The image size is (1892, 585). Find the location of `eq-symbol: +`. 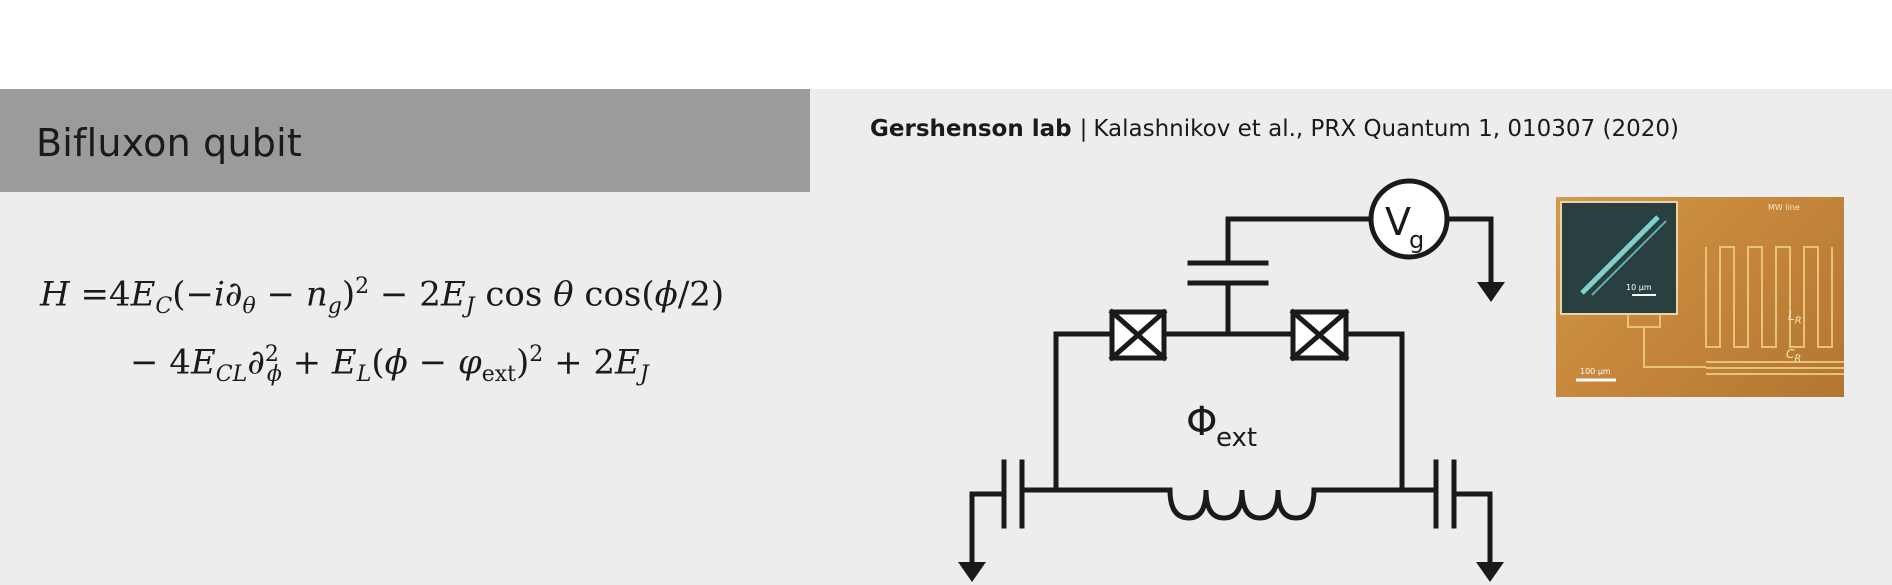

eq-symbol: + is located at coordinates (306, 362).